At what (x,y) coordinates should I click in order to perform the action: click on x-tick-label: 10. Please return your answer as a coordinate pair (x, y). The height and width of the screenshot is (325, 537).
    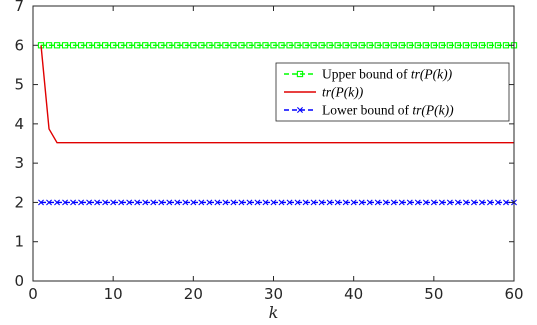
    Looking at the image, I should click on (113, 294).